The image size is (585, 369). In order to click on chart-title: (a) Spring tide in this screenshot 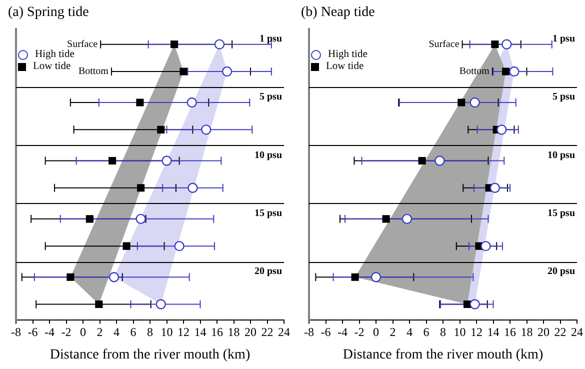, I will do `click(48, 12)`.